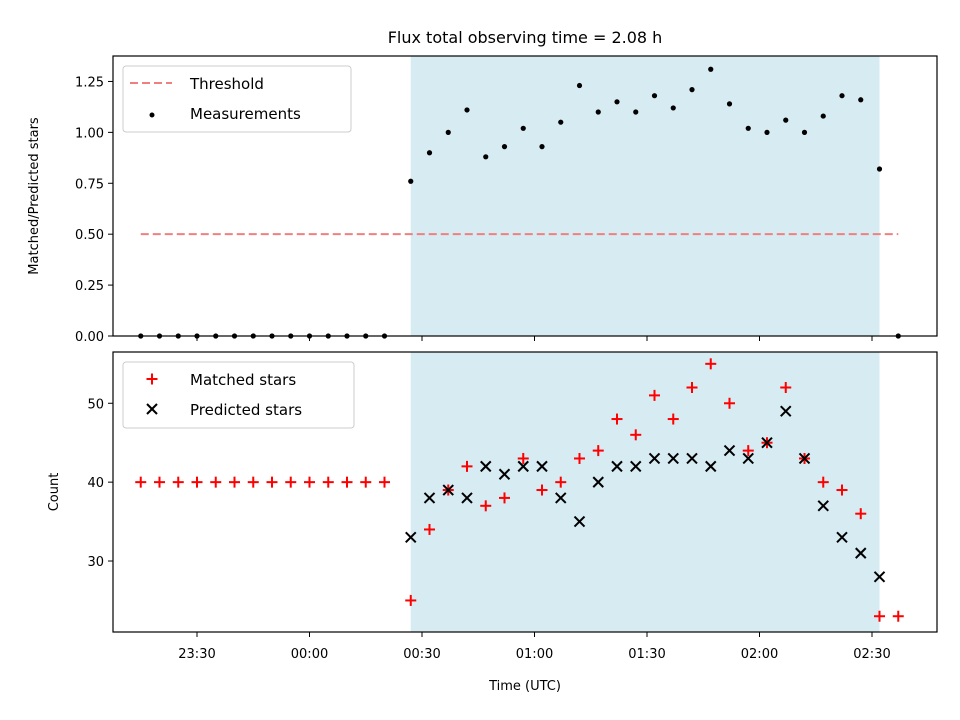  I want to click on x-tick-label: 02:00, so click(759, 654).